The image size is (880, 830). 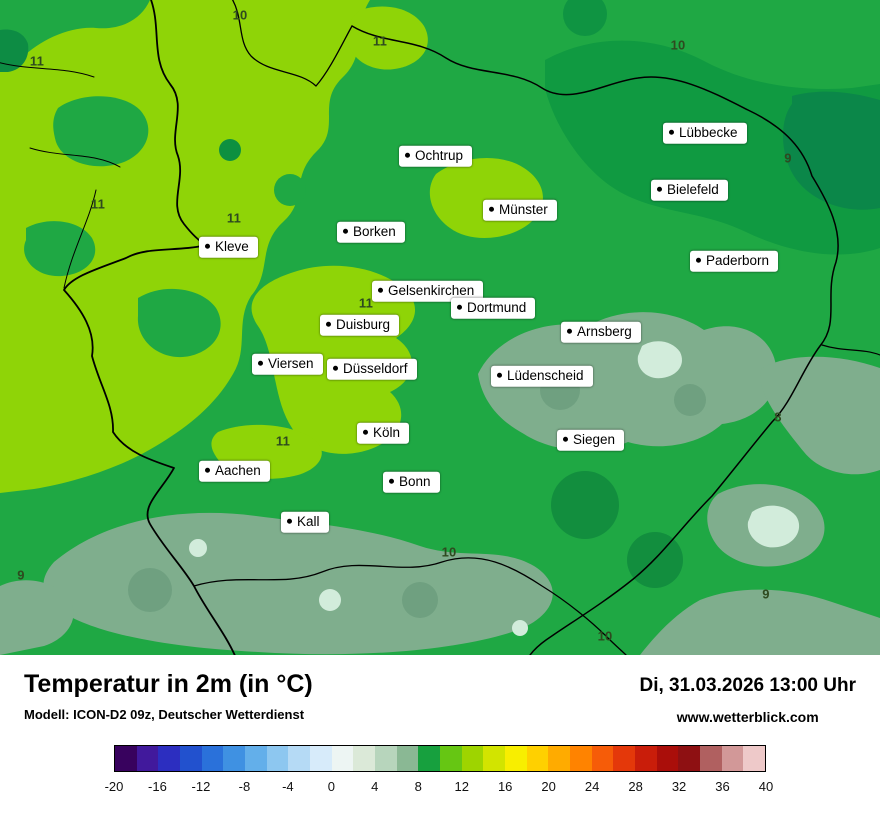 I want to click on color-scale-tick: 40, so click(x=766, y=786).